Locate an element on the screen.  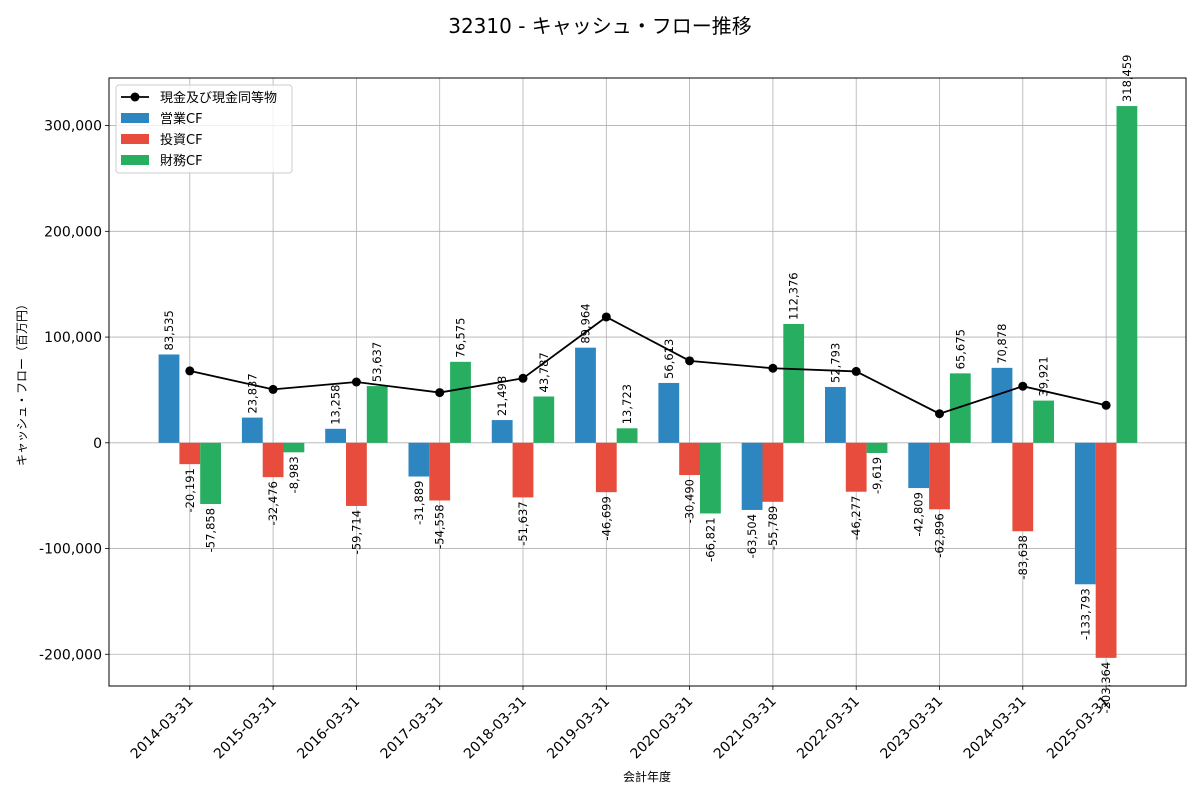
y-tick-label: -200,000 is located at coordinates (70, 655).